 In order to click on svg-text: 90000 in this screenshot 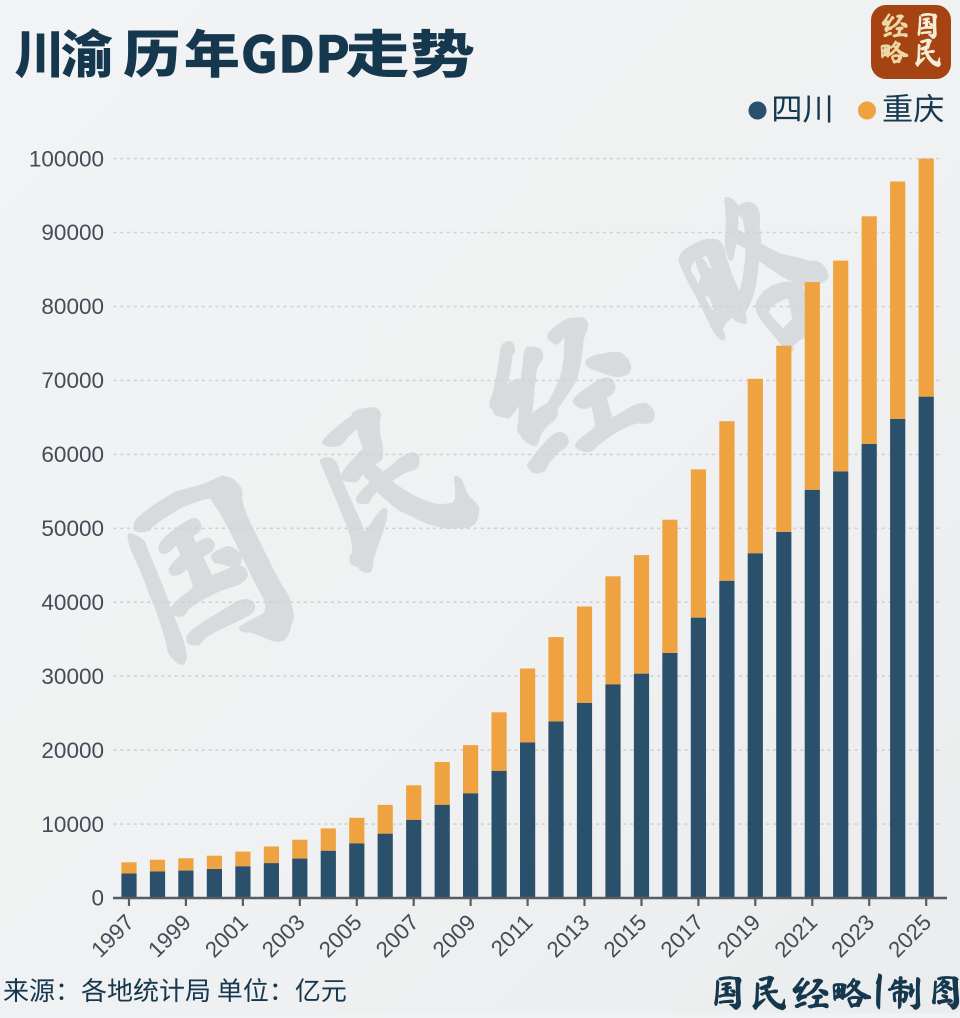, I will do `click(72, 232)`.